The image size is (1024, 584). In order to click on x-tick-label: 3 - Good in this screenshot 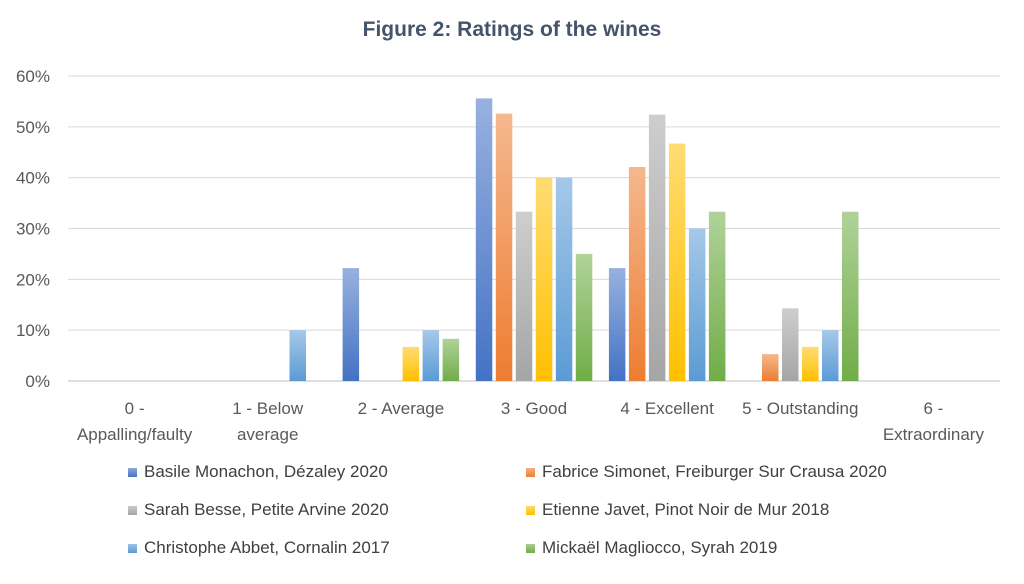, I will do `click(534, 408)`.